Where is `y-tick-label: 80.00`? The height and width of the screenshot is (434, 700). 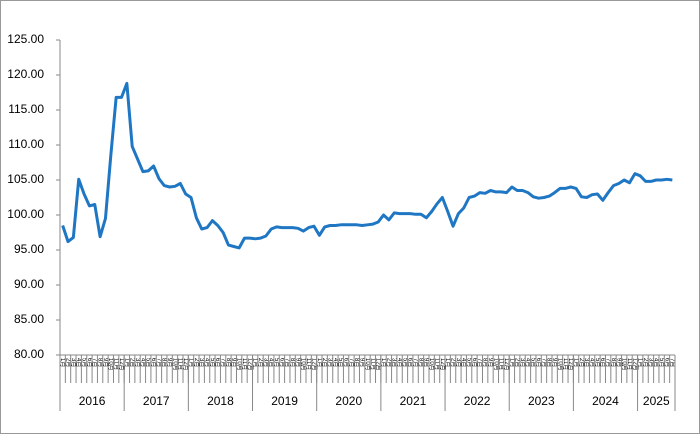 y-tick-label: 80.00 is located at coordinates (29, 354).